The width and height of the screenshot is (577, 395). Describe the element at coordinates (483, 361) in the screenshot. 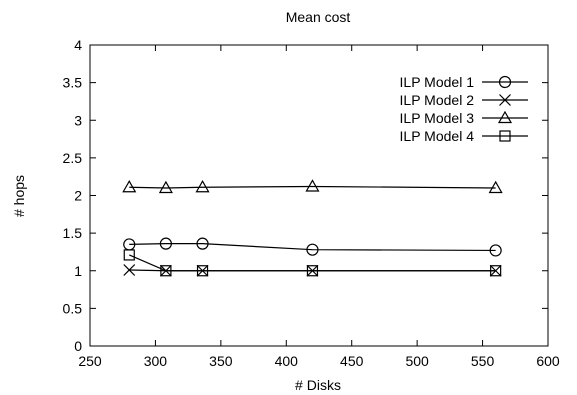

I see `x-tick-label: 550` at that location.